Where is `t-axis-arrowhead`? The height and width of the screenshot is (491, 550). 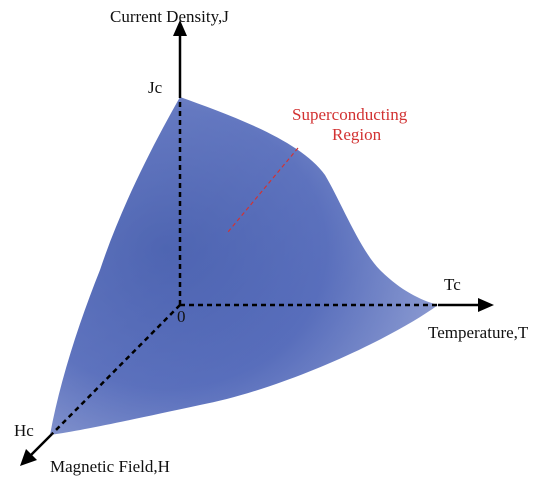 t-axis-arrowhead is located at coordinates (486, 305).